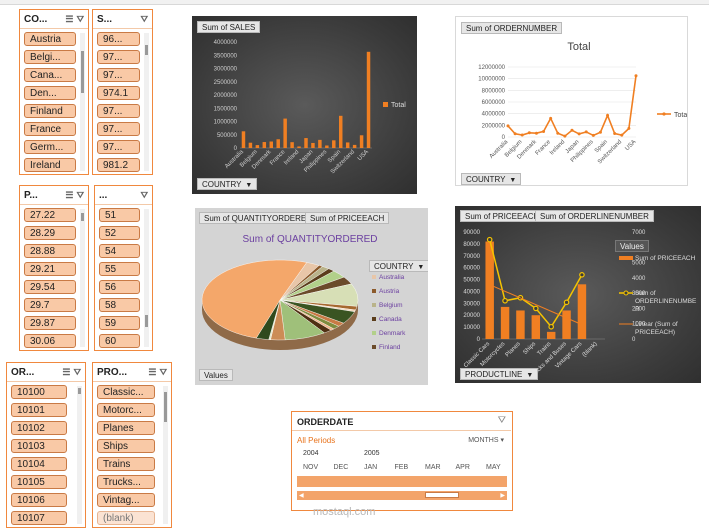  What do you see at coordinates (594, 216) in the screenshot?
I see `field-button-orderlinenumber: Sum of ORDERLINENUMBER` at bounding box center [594, 216].